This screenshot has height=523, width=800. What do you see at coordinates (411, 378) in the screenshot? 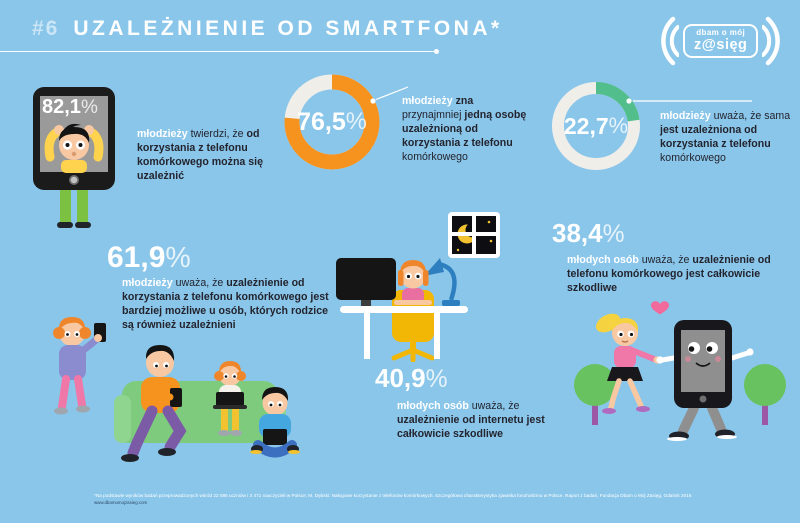
I see `stat-40-value: 40,9%` at bounding box center [411, 378].